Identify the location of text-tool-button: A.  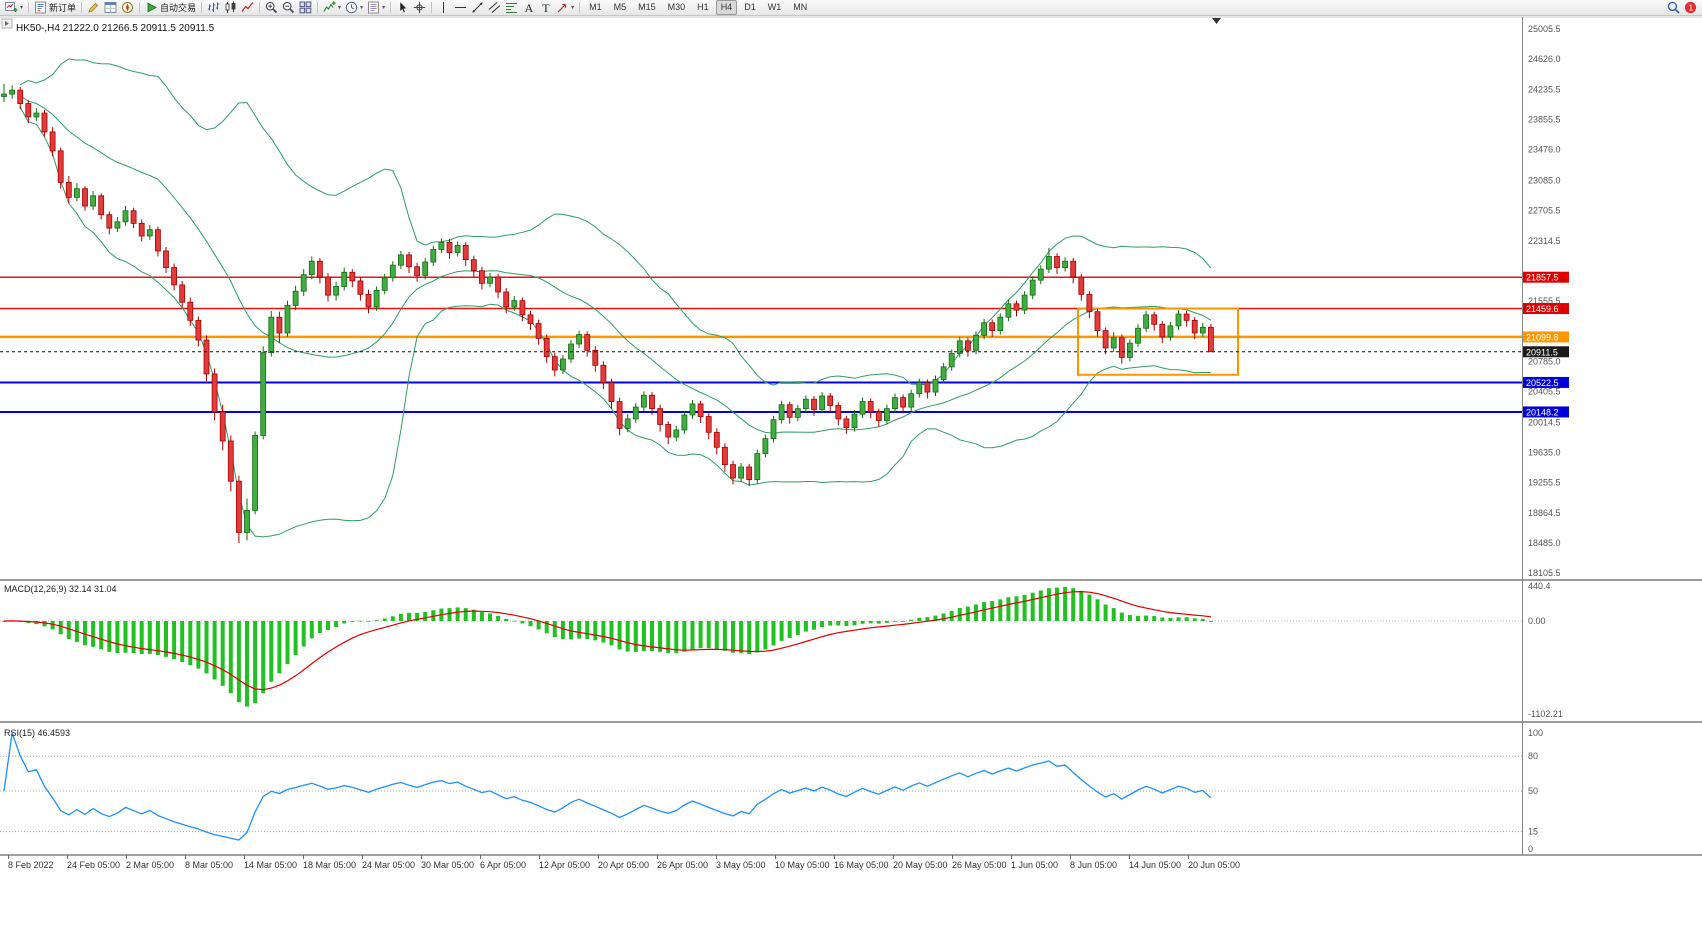
(528, 8).